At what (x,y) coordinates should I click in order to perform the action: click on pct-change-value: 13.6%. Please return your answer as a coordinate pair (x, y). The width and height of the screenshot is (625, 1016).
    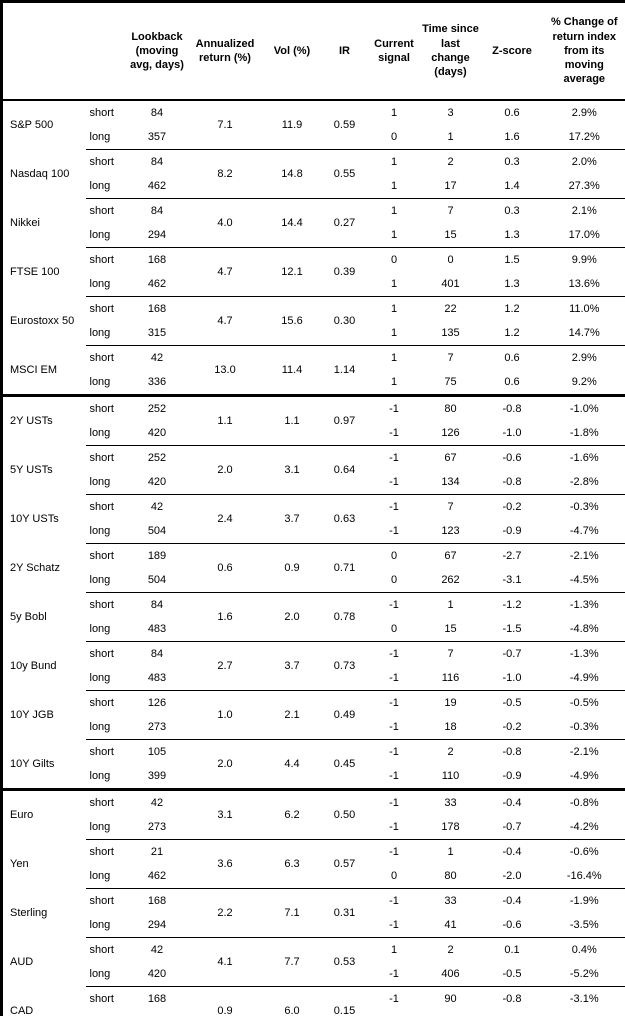
    Looking at the image, I should click on (584, 284).